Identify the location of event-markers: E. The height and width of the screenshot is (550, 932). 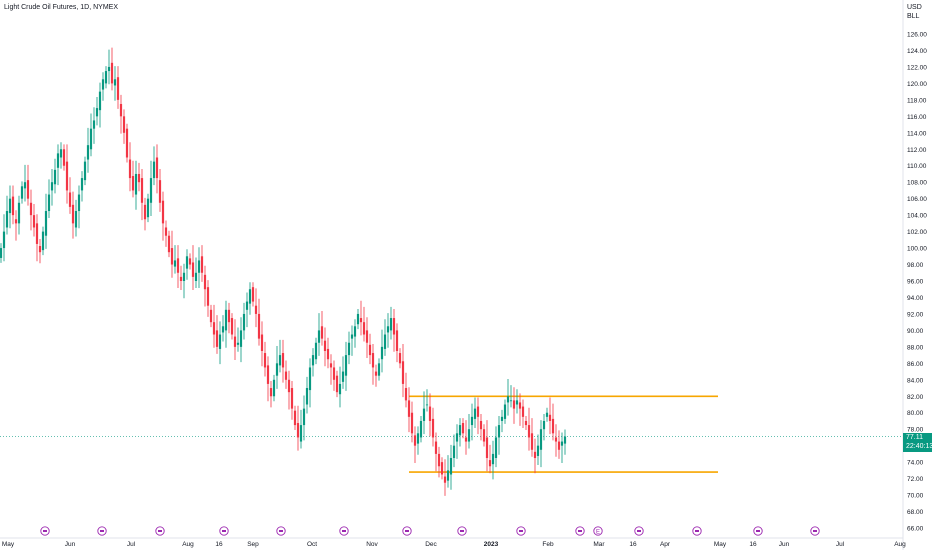
(430, 531).